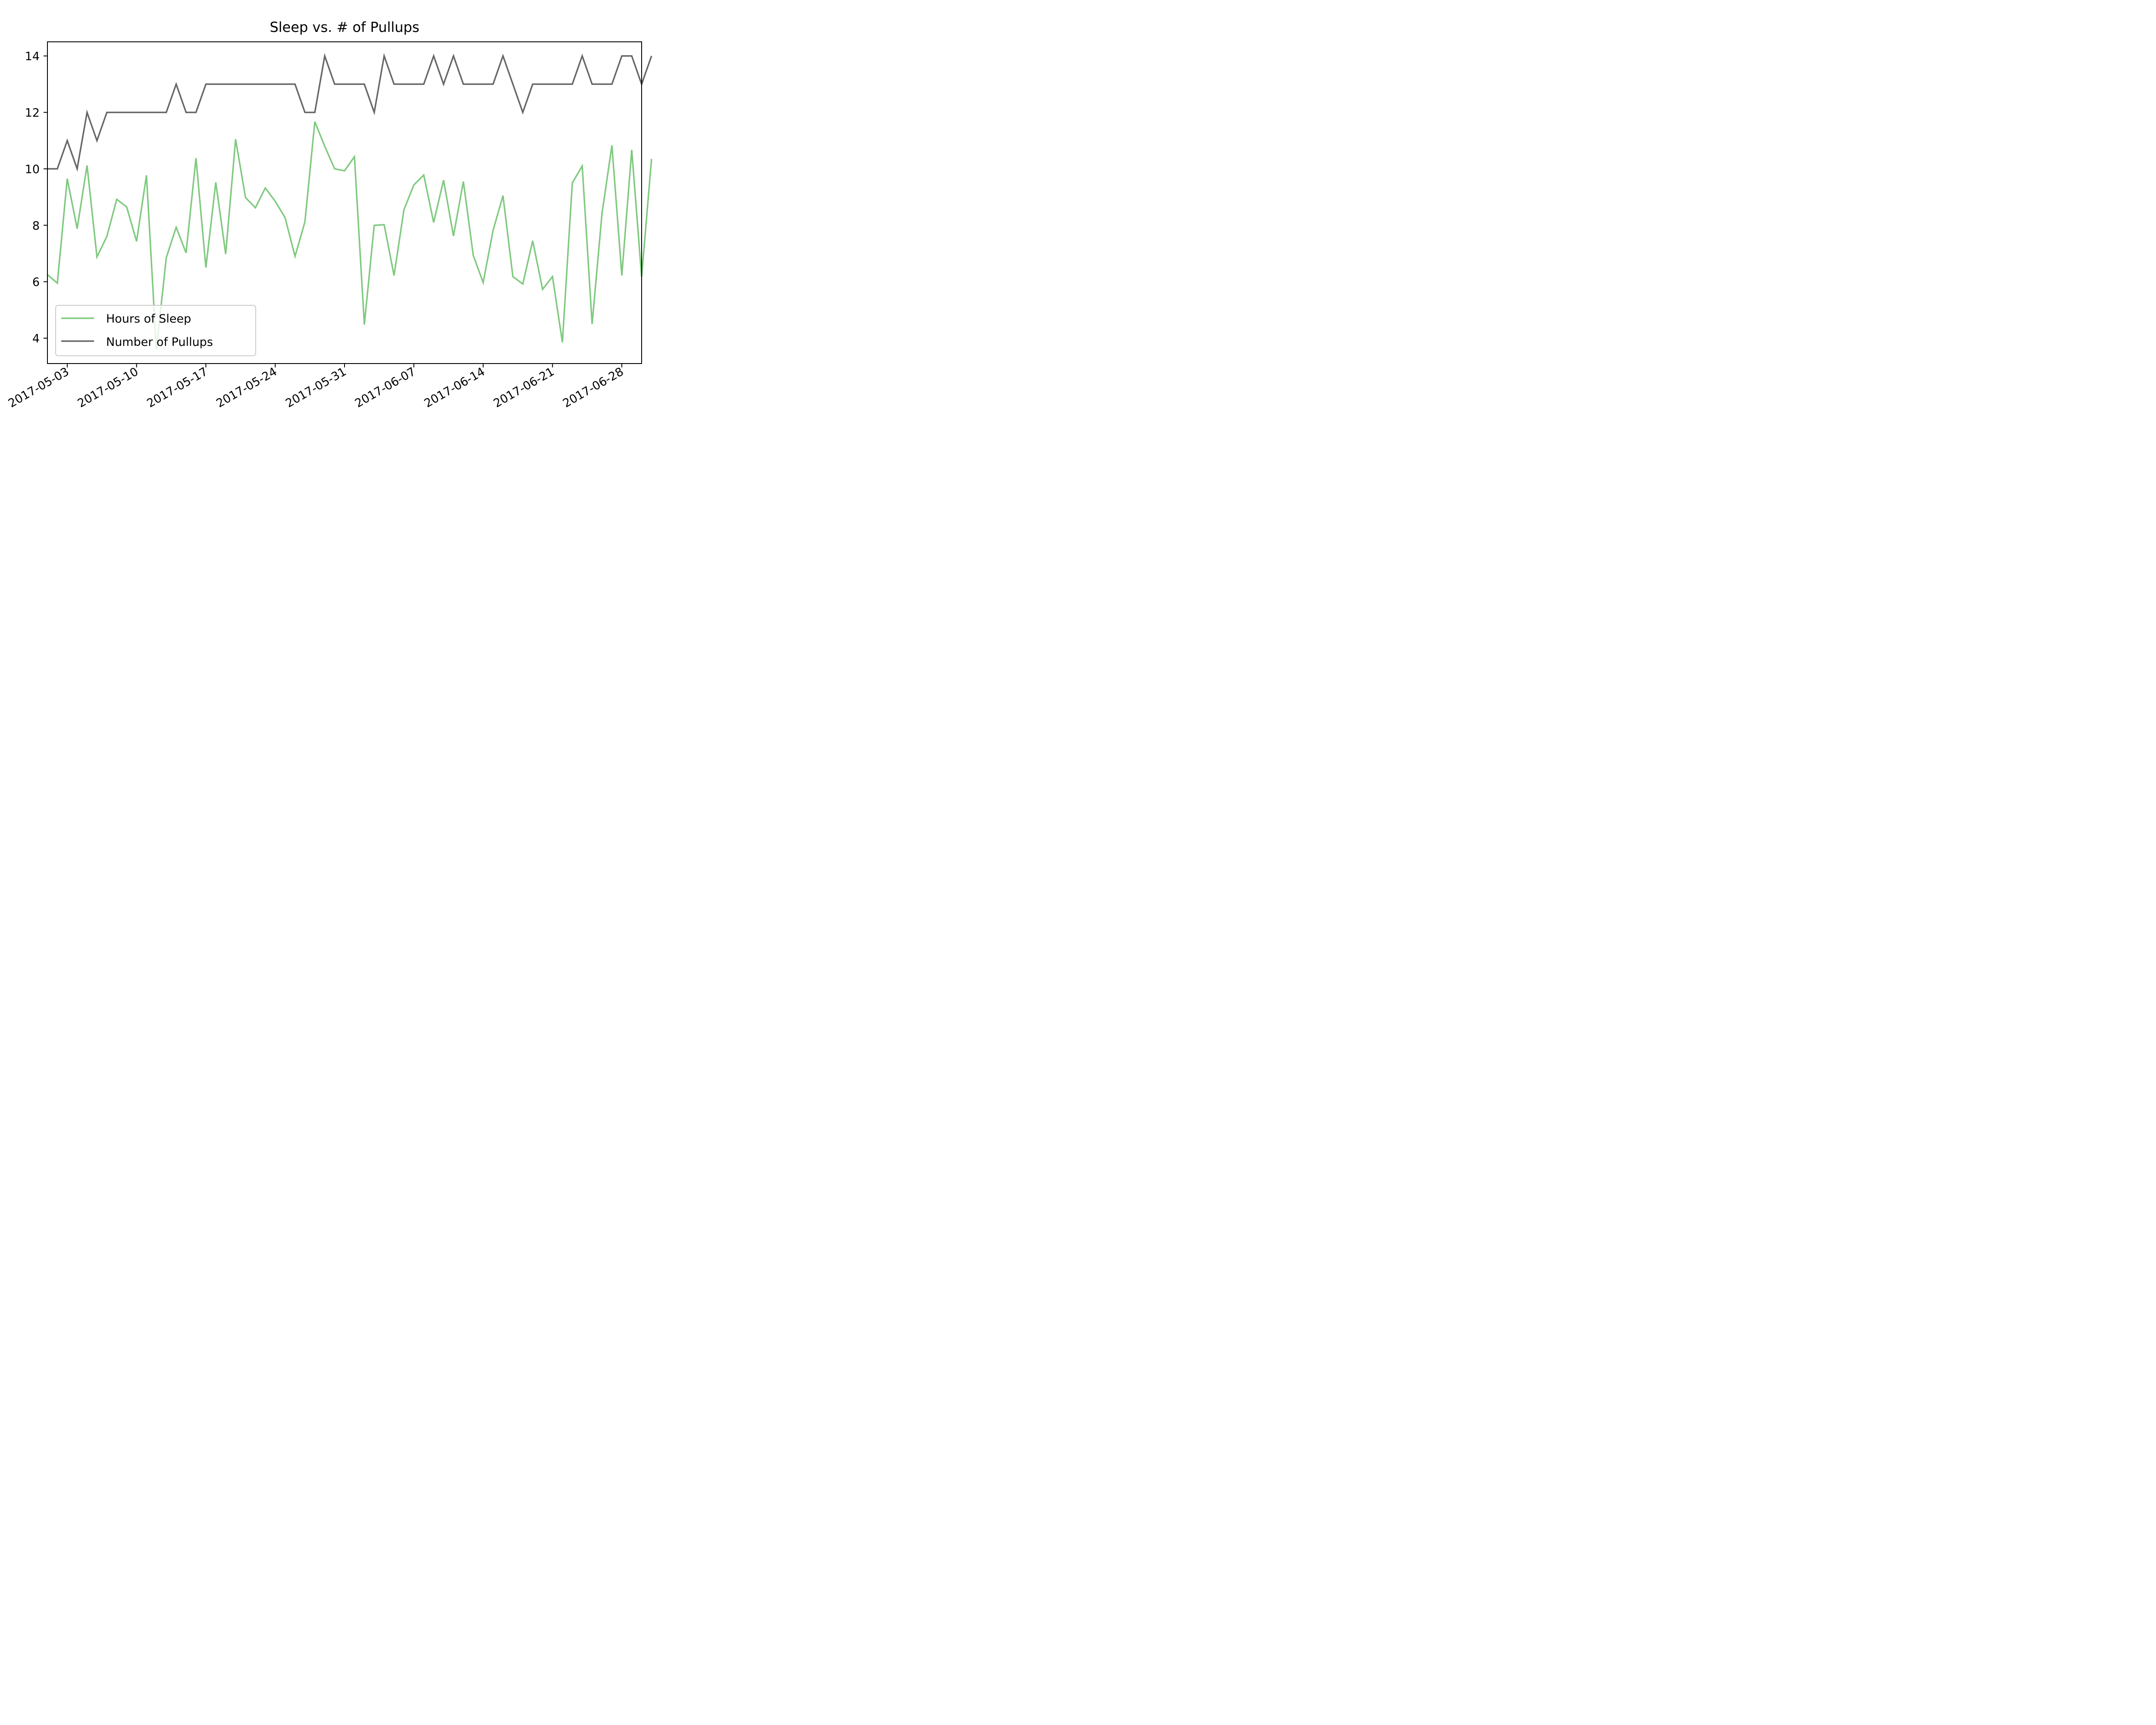 Image resolution: width=2156 pixels, height=1725 pixels. Describe the element at coordinates (148, 319) in the screenshot. I see `legend-label-hours-of-sleep: Hours of Sleep` at that location.